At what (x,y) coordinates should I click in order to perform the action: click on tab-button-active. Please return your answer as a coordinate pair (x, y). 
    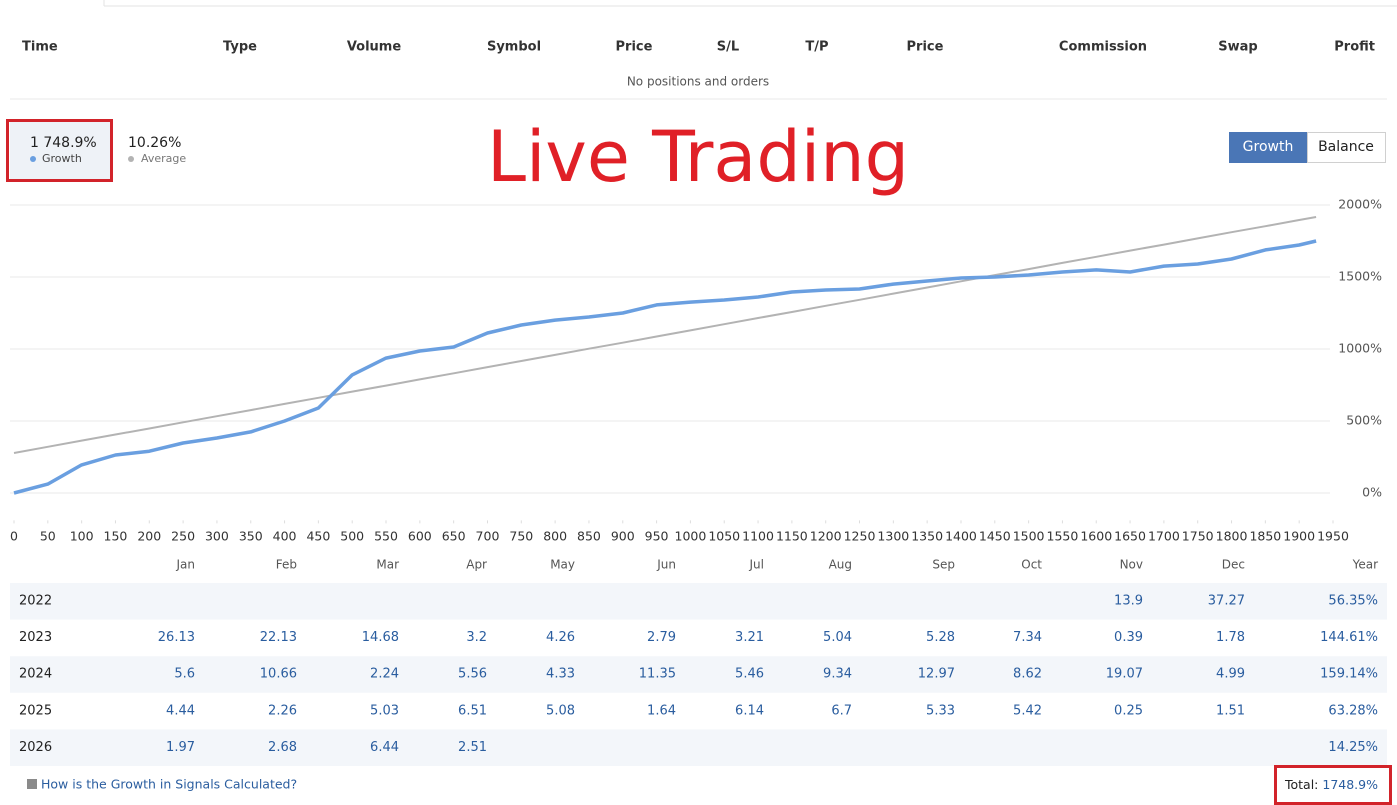
    Looking at the image, I should click on (1268, 147).